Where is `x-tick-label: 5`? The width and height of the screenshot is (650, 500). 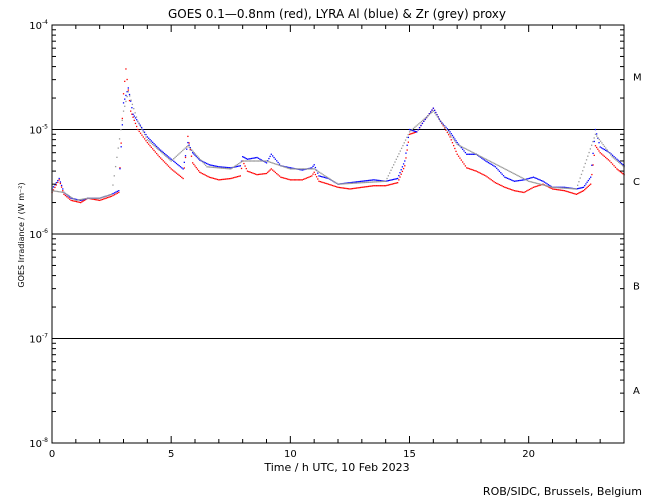
x-tick-label: 5 is located at coordinates (171, 454).